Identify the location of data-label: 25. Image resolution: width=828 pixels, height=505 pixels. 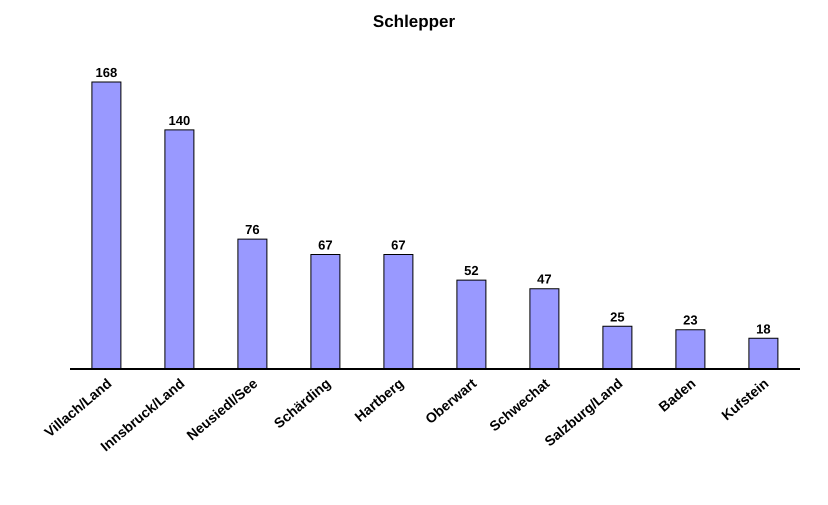
(617, 316).